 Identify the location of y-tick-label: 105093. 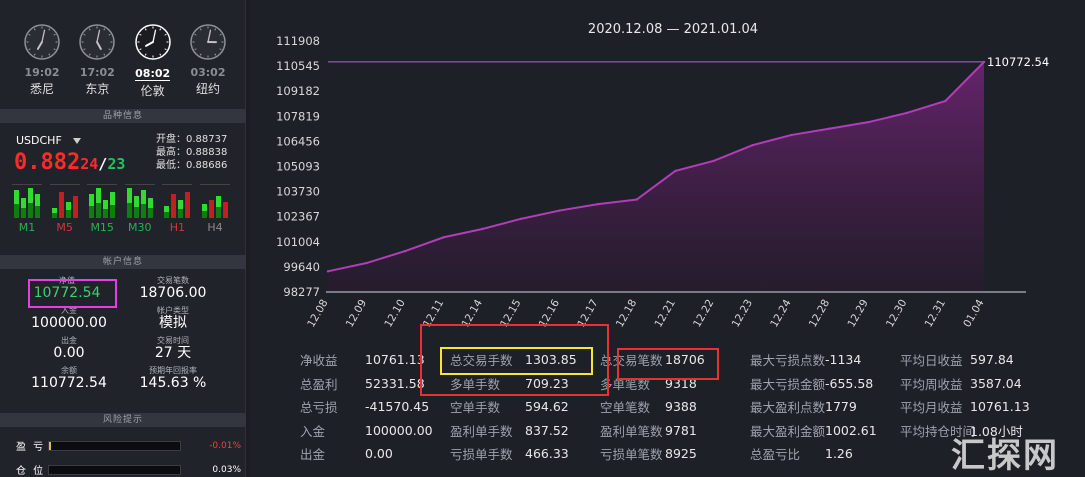
(298, 166).